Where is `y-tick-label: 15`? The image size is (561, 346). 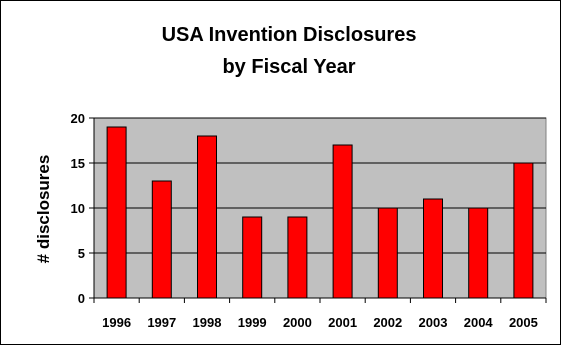 y-tick-label: 15 is located at coordinates (78, 163).